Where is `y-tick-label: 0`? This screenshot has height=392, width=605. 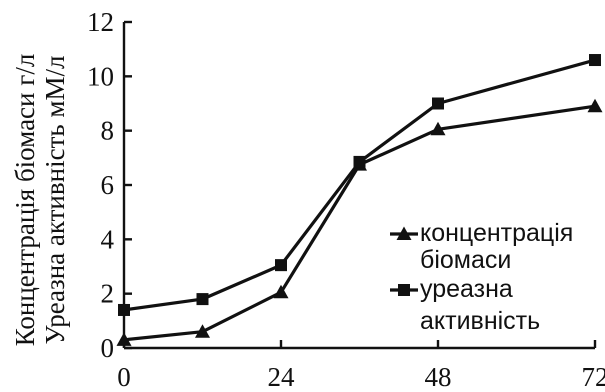 y-tick-label: 0 is located at coordinates (108, 348).